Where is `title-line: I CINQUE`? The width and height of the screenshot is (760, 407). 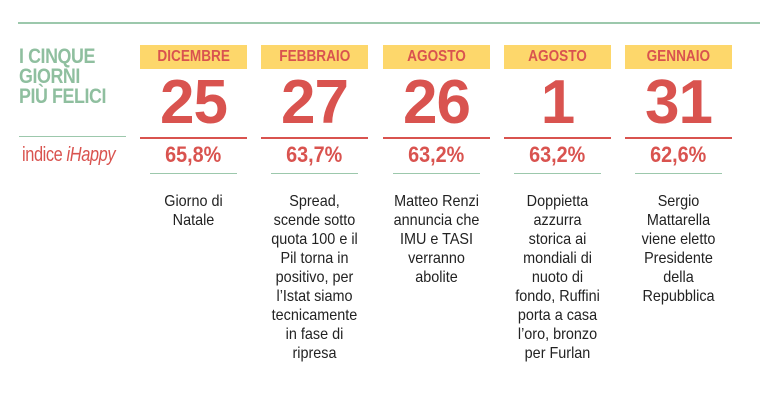
title-line: I CINQUE is located at coordinates (57, 56).